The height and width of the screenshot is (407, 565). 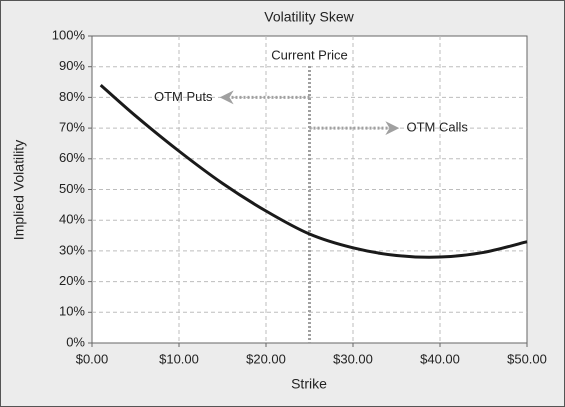 I want to click on y-axis-label: Implied Volatility, so click(x=19, y=190).